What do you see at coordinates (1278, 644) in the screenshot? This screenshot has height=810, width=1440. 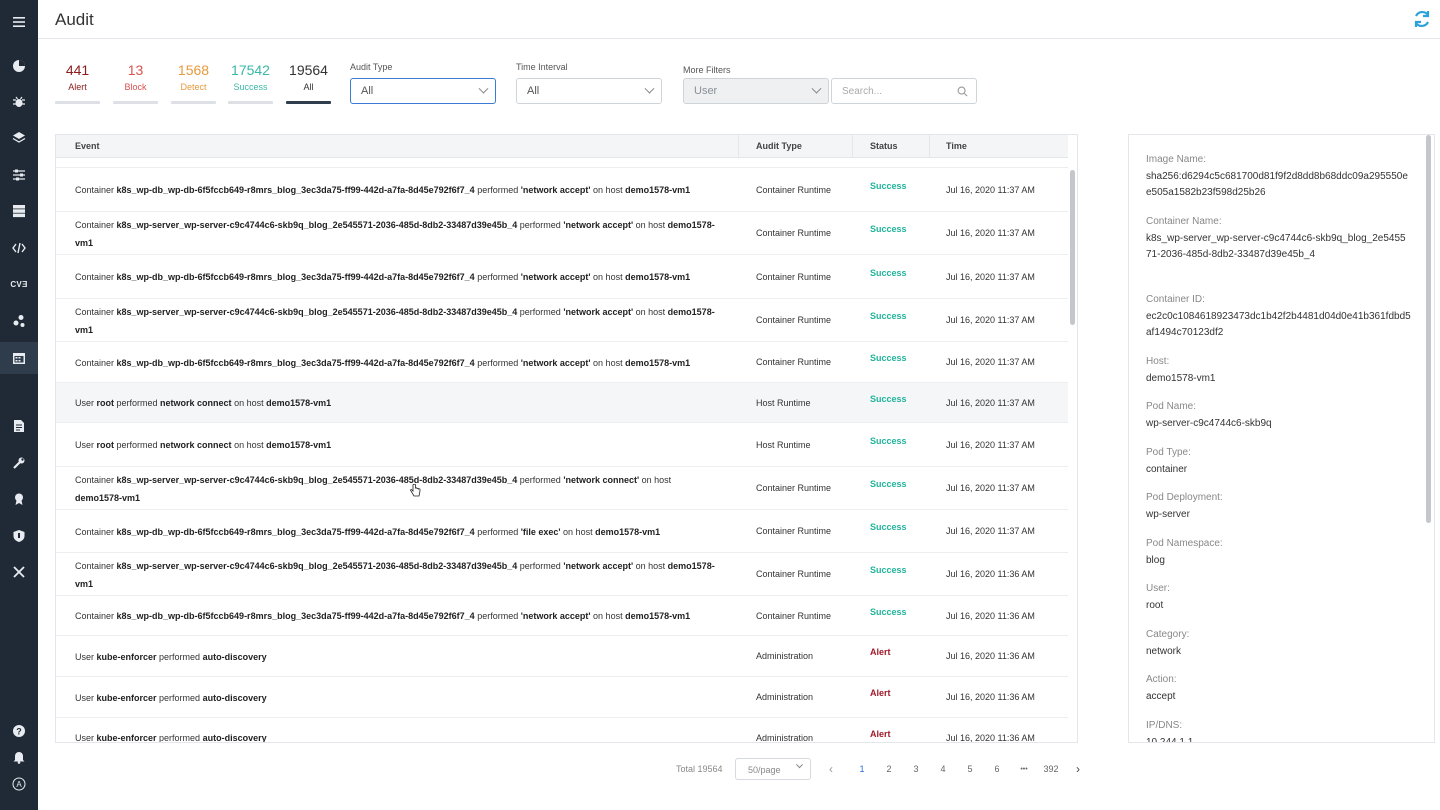 I see `detail-field: Category: network` at bounding box center [1278, 644].